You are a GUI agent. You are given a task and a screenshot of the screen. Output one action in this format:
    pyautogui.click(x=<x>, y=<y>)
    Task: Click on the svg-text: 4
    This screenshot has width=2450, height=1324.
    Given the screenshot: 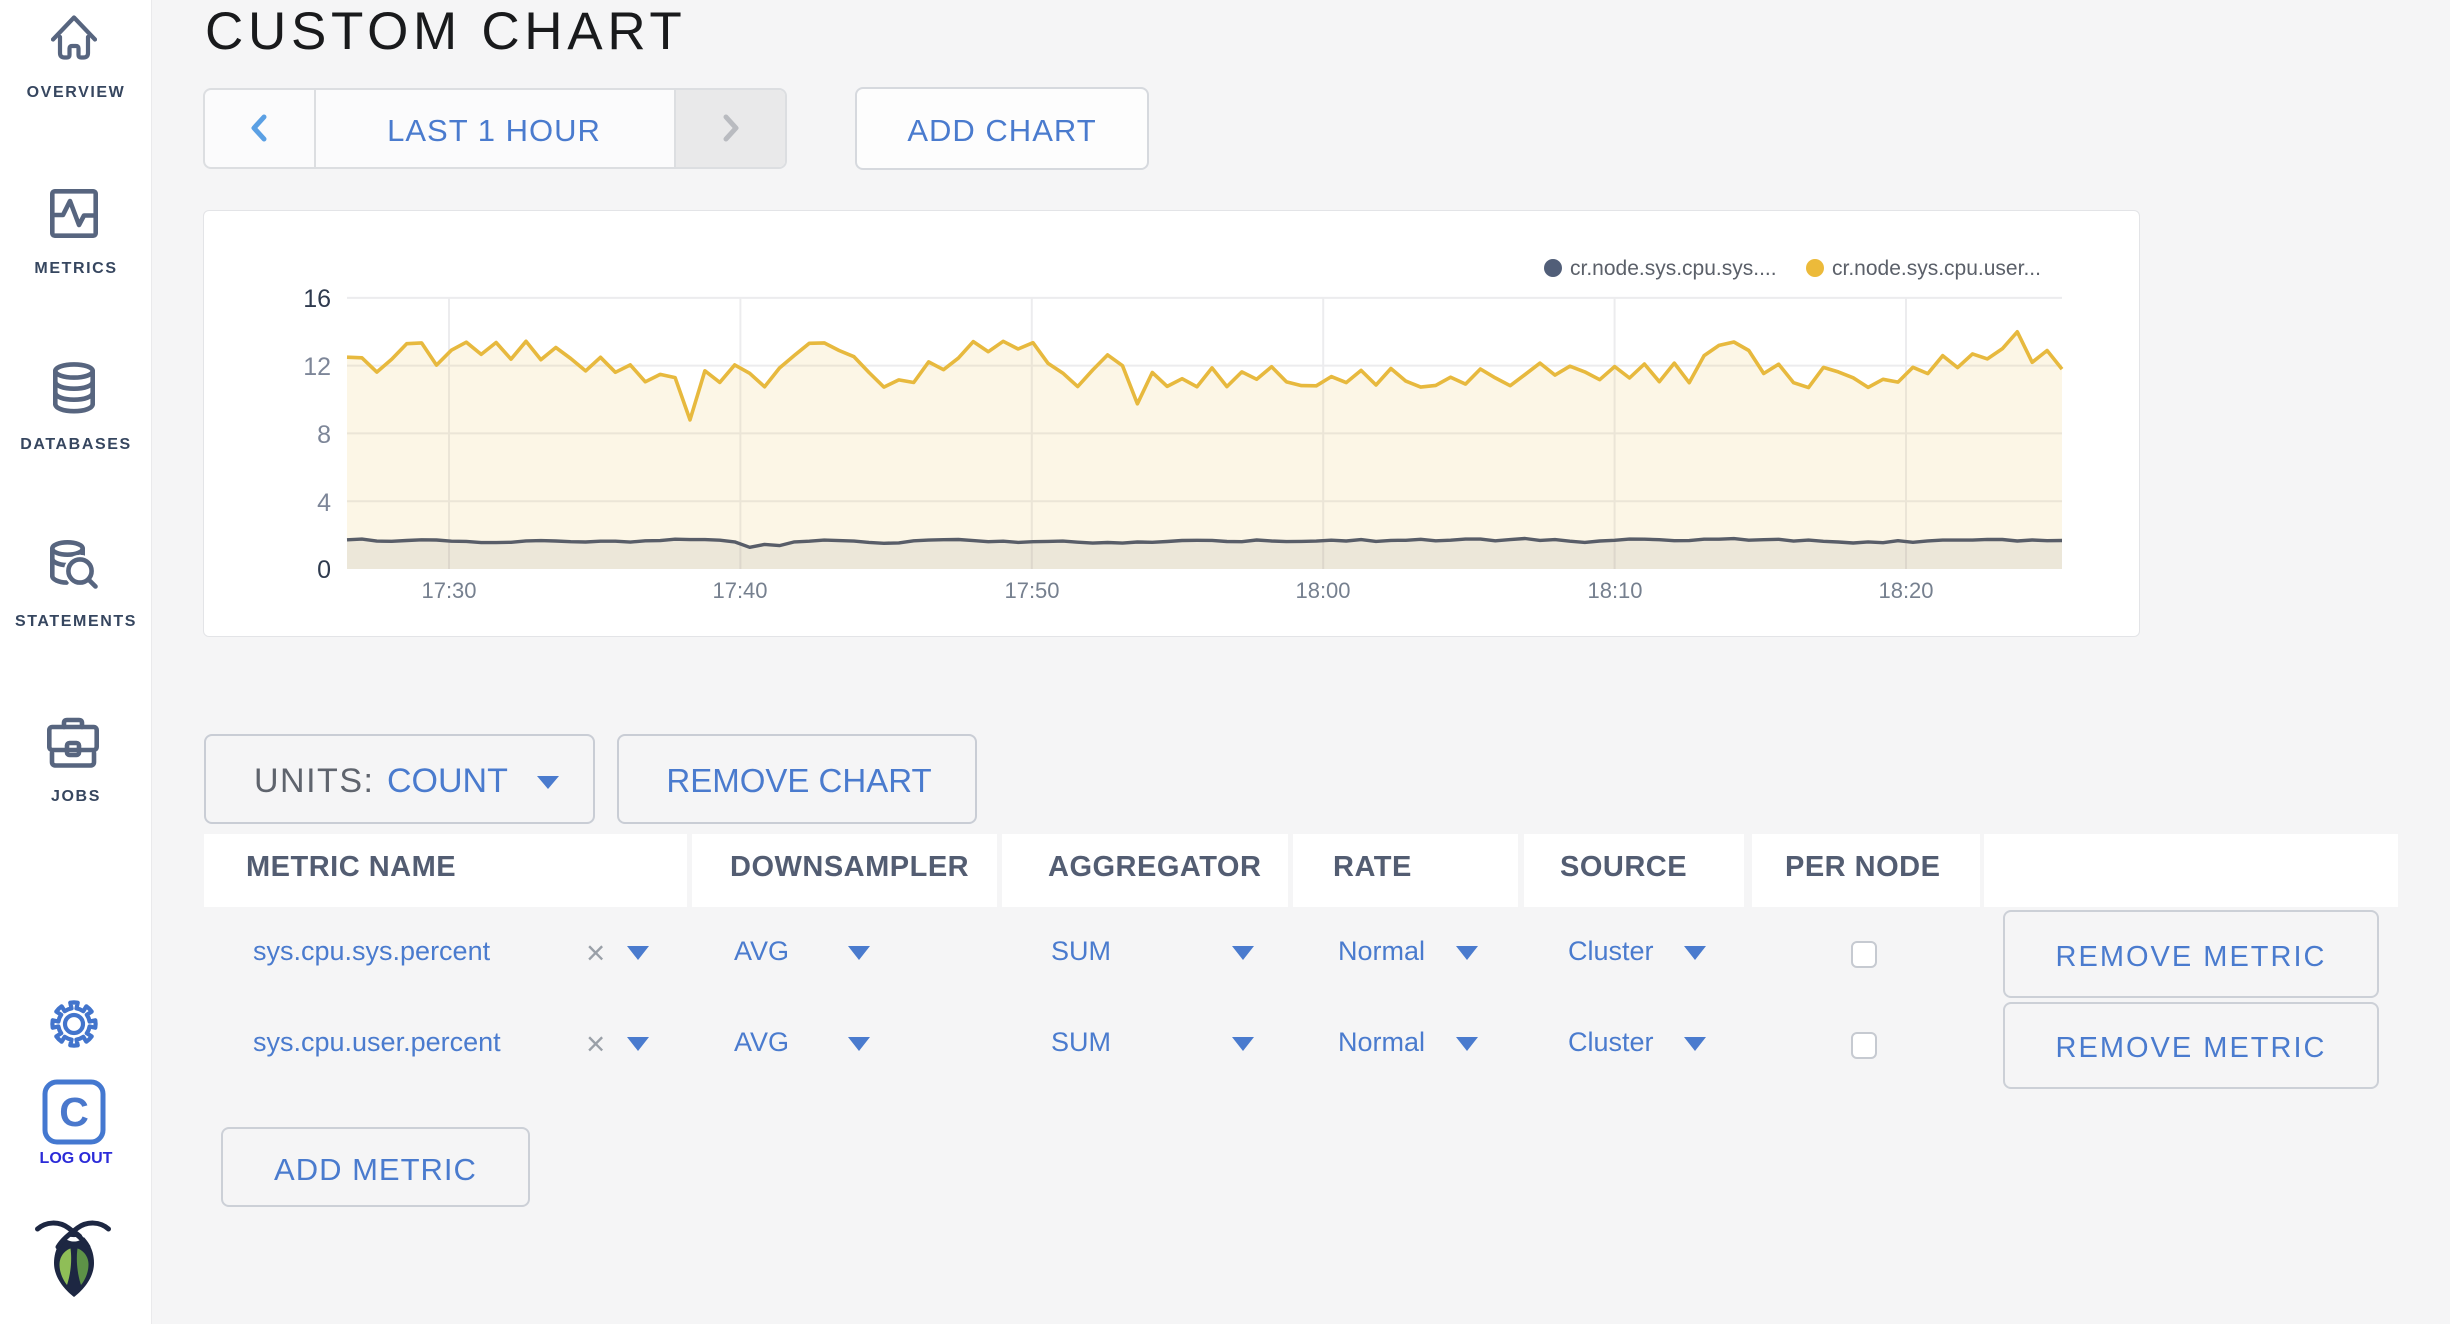 What is the action you would take?
    pyautogui.click(x=324, y=503)
    